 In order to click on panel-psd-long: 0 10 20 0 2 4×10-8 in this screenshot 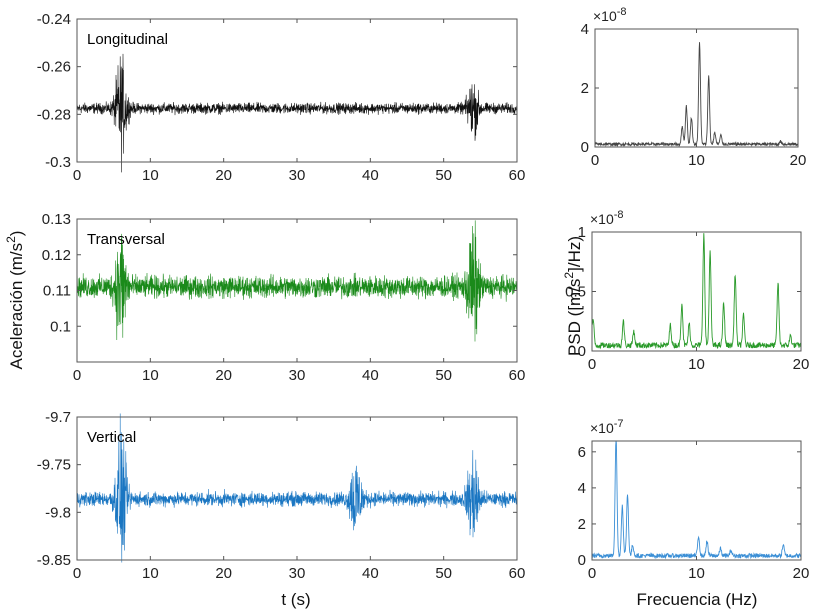, I will do `click(694, 87)`.